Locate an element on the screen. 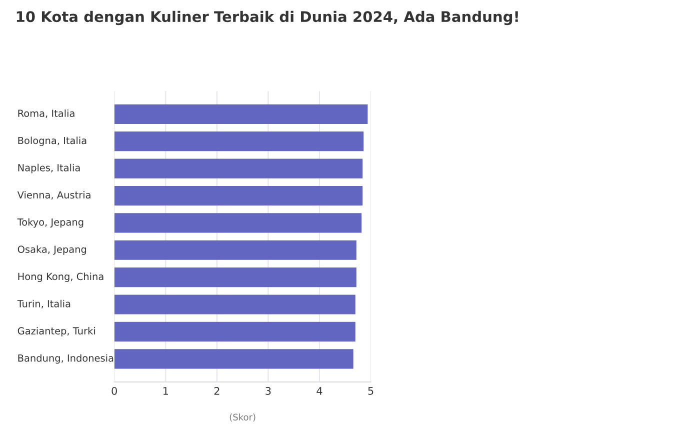  y-tick-label: Bologna, Italia is located at coordinates (52, 141).